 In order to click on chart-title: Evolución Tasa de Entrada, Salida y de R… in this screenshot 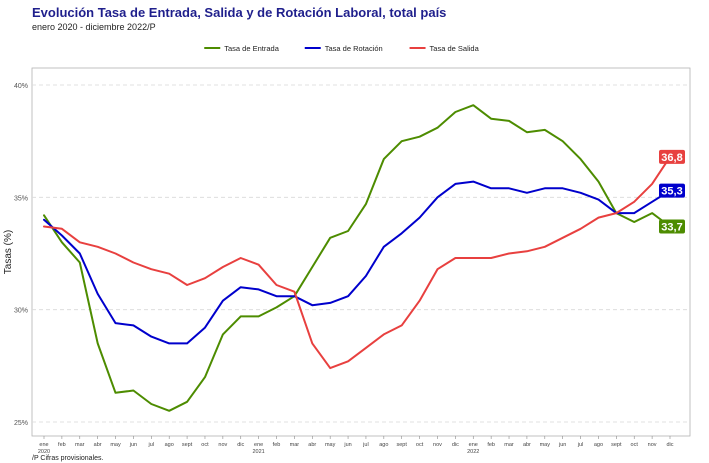, I will do `click(239, 12)`.